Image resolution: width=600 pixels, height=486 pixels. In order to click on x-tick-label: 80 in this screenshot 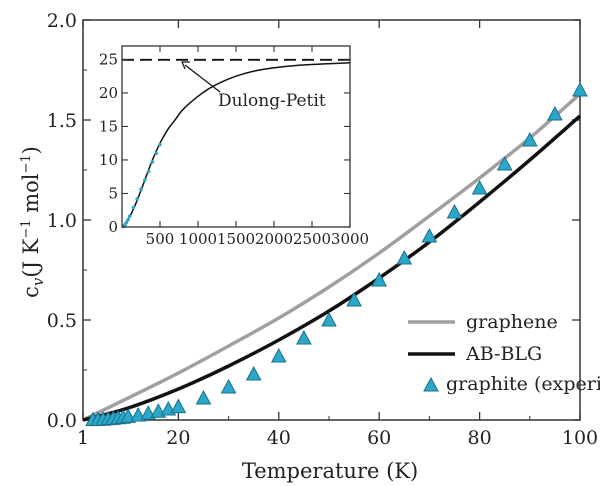, I will do `click(480, 438)`.